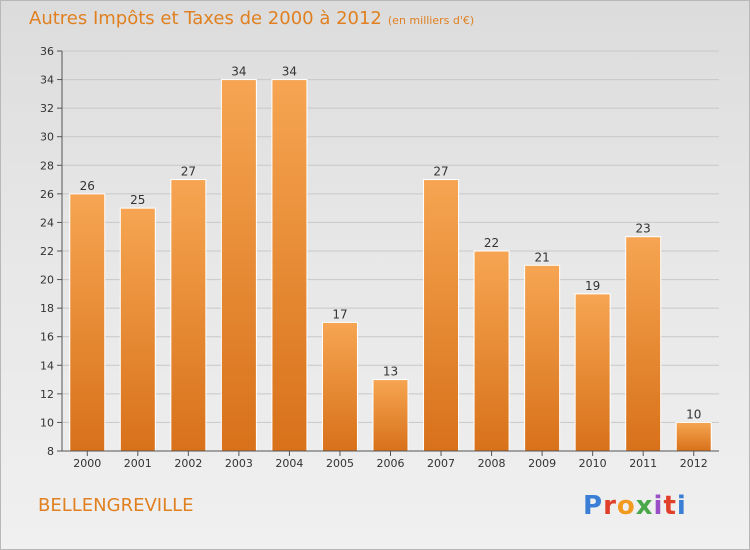 The width and height of the screenshot is (750, 550). Describe the element at coordinates (87, 186) in the screenshot. I see `data-label: 26` at that location.